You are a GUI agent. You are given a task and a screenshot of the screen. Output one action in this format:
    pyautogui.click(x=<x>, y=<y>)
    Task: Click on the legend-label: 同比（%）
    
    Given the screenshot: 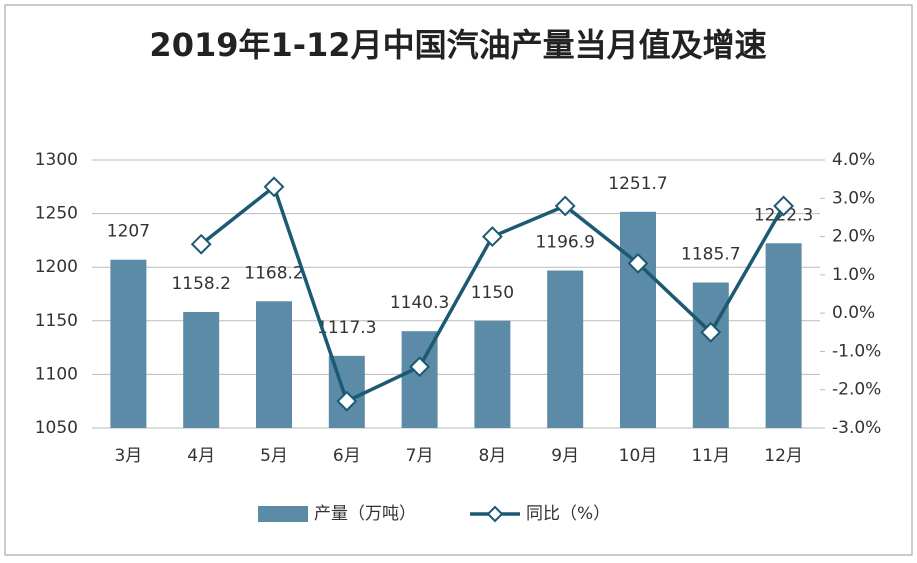 What is the action you would take?
    pyautogui.click(x=568, y=514)
    